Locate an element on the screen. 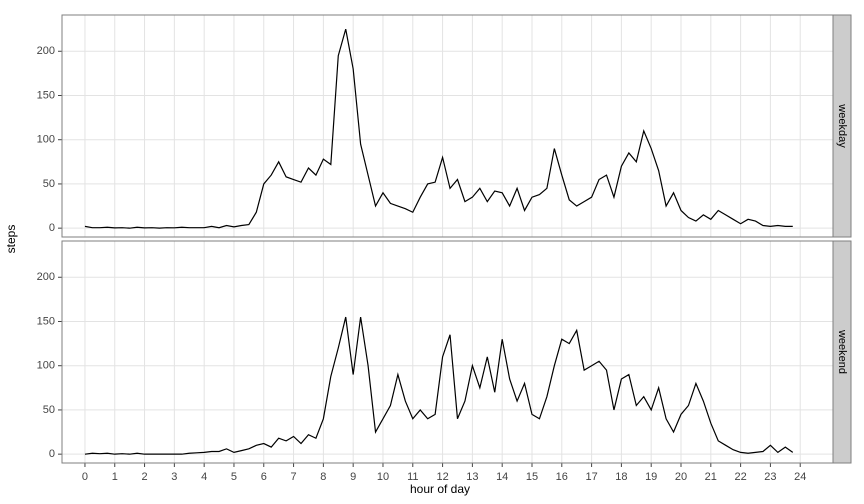  x-tick-label: 15 is located at coordinates (532, 477).